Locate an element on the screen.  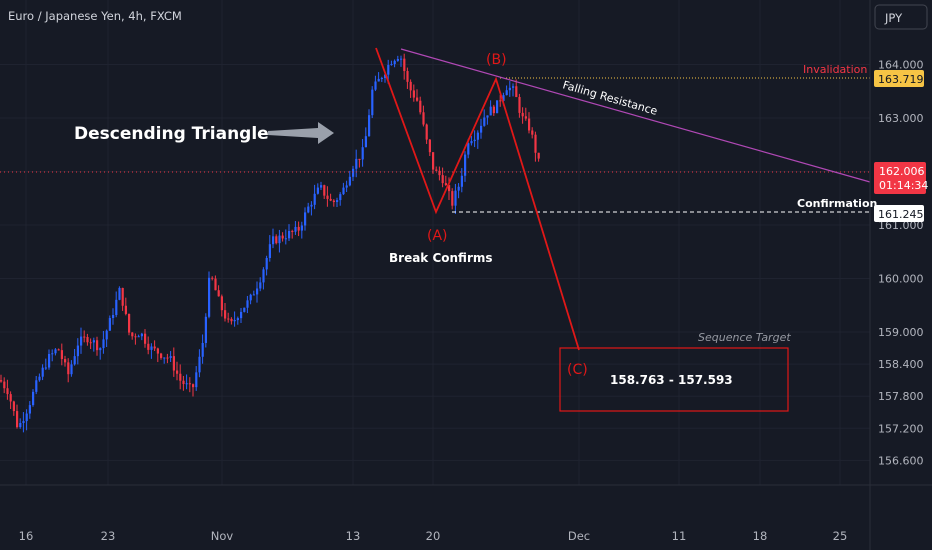
pattern-arrow is located at coordinates (301, 133).